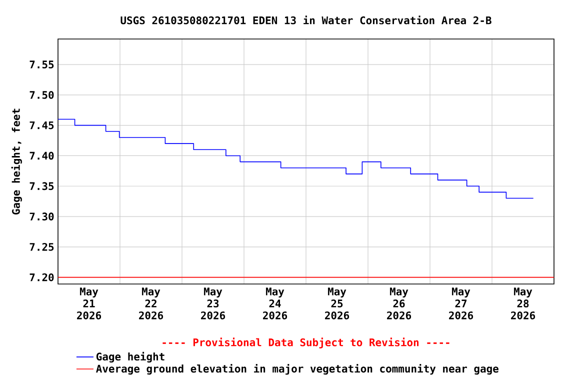  I want to click on y-tick-label: 7.40, so click(42, 156).